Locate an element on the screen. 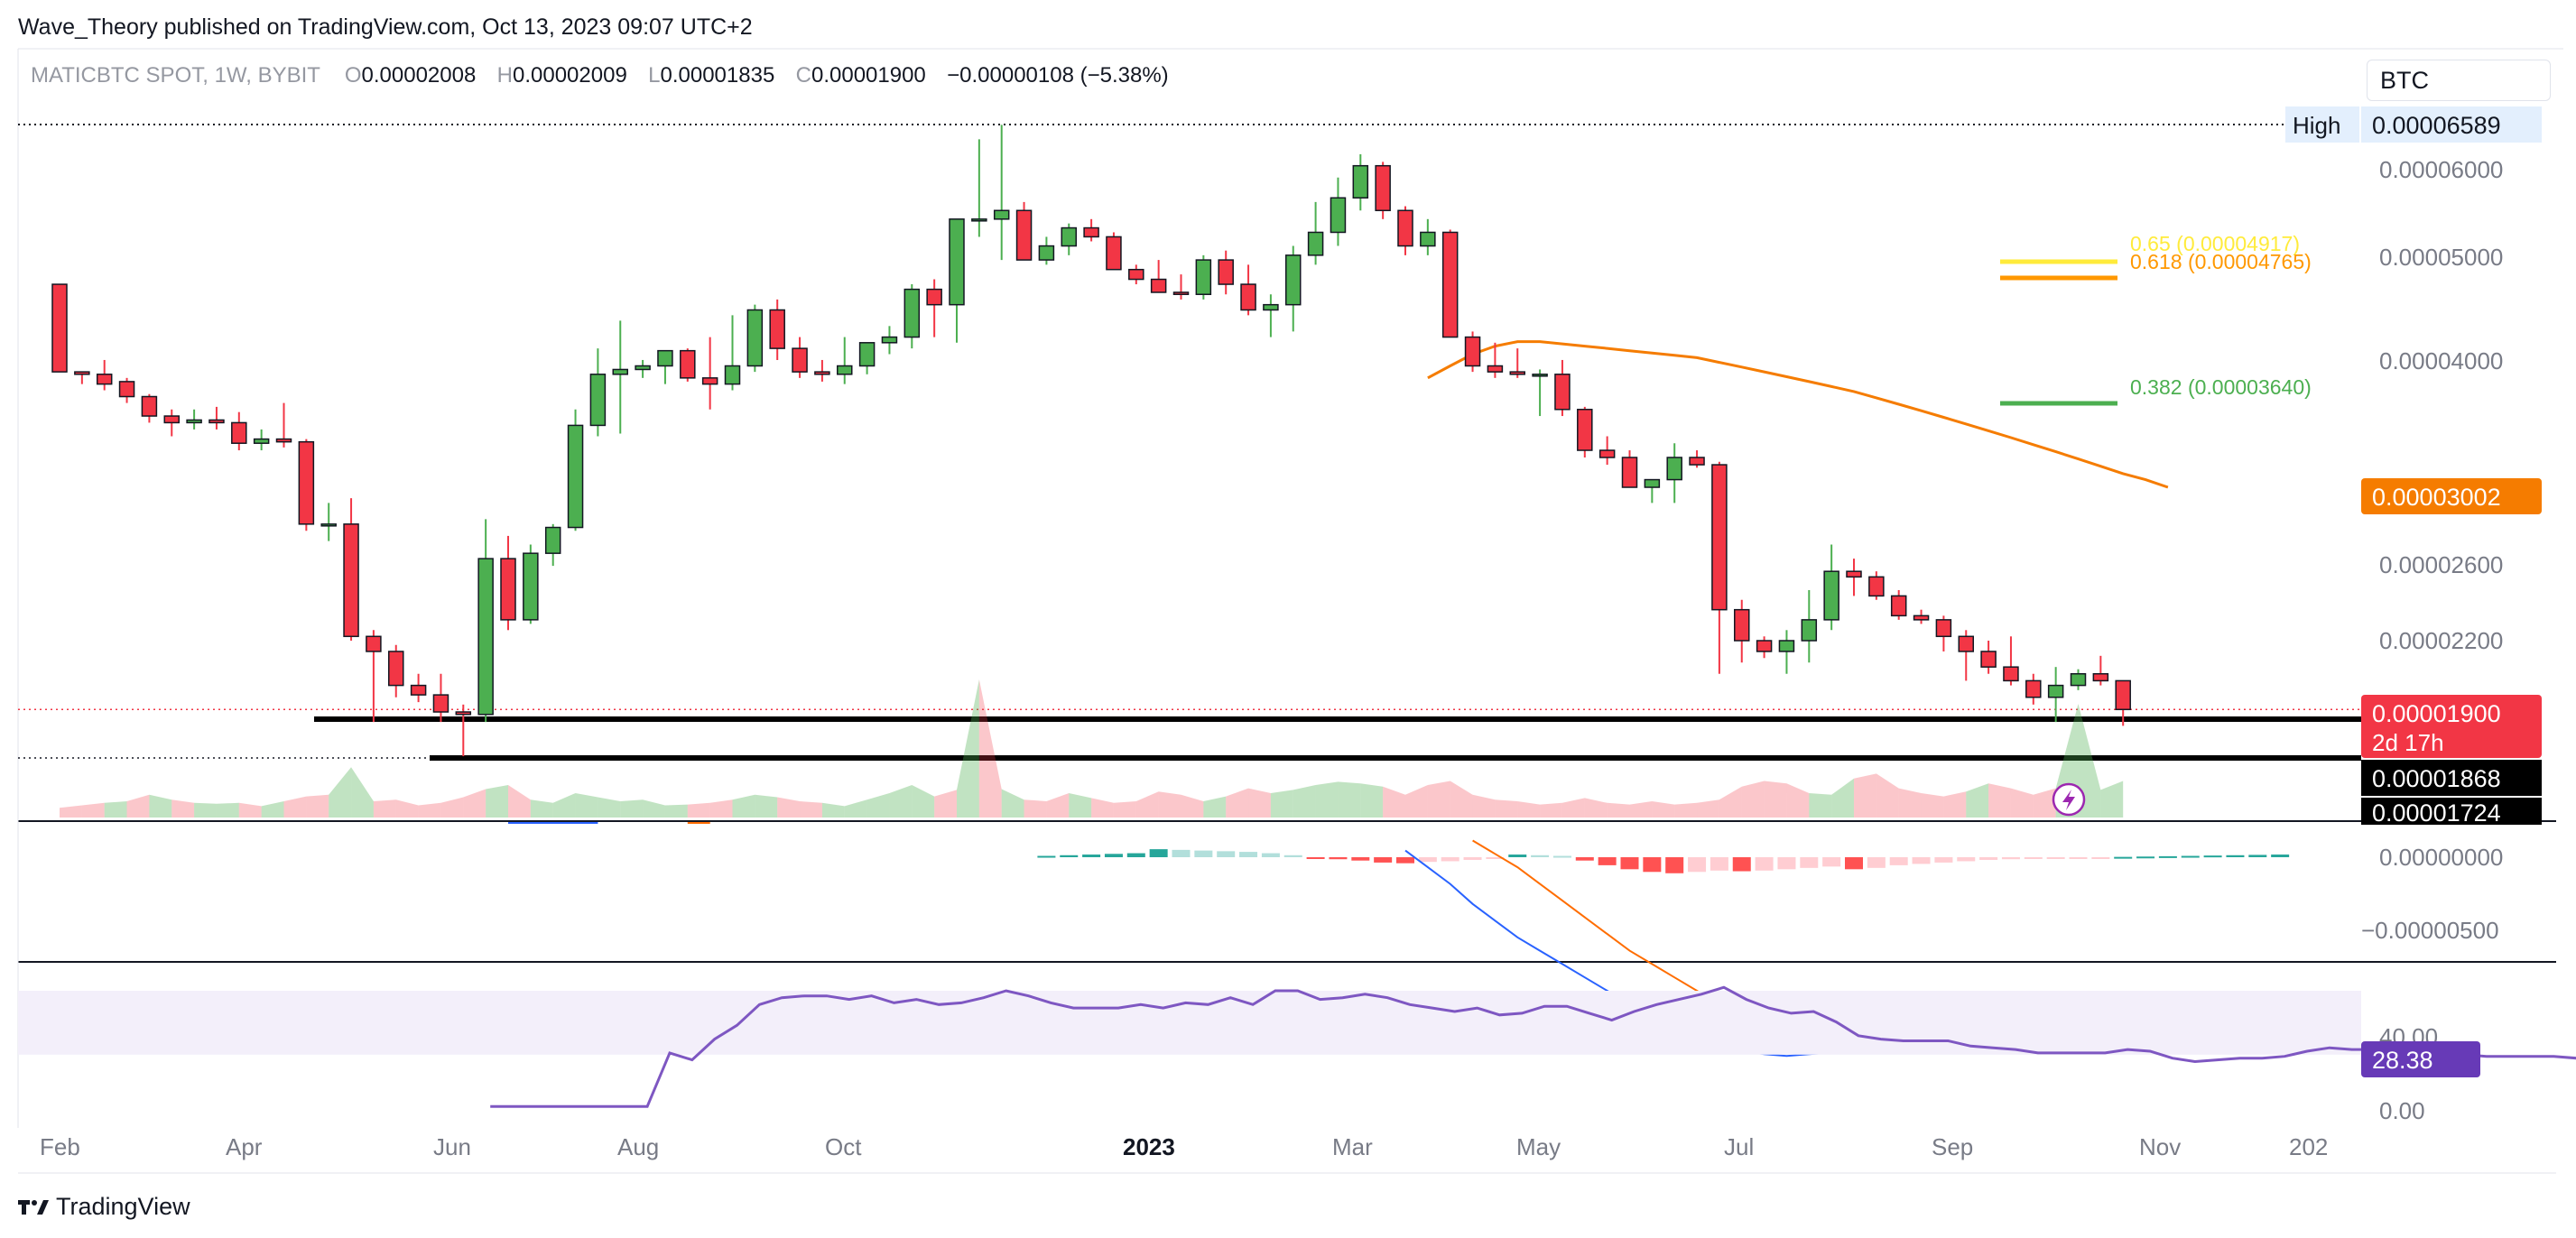 The image size is (2576, 1238). price-axis-tick: 0.00006000 is located at coordinates (2441, 169).